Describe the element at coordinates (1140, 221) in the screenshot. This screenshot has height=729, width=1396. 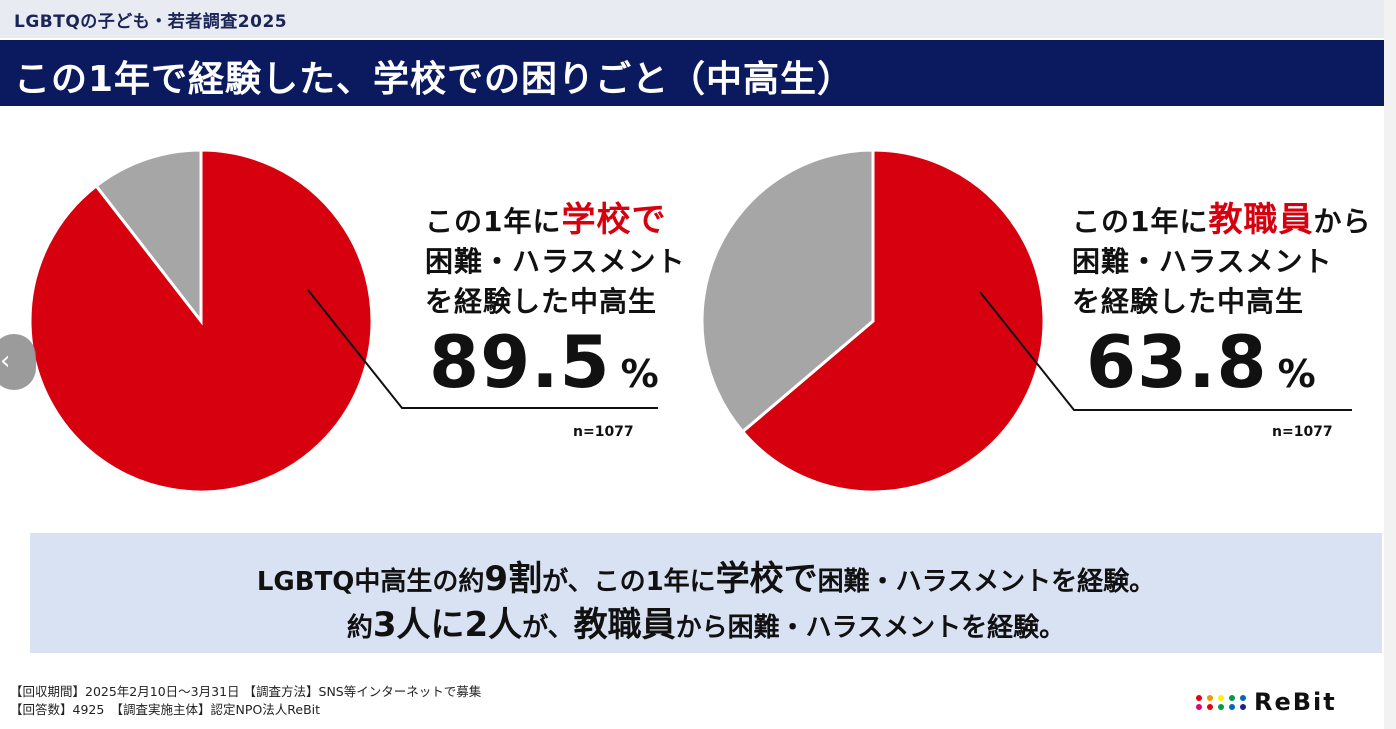
I see `stat-staff-pre: この1年に` at that location.